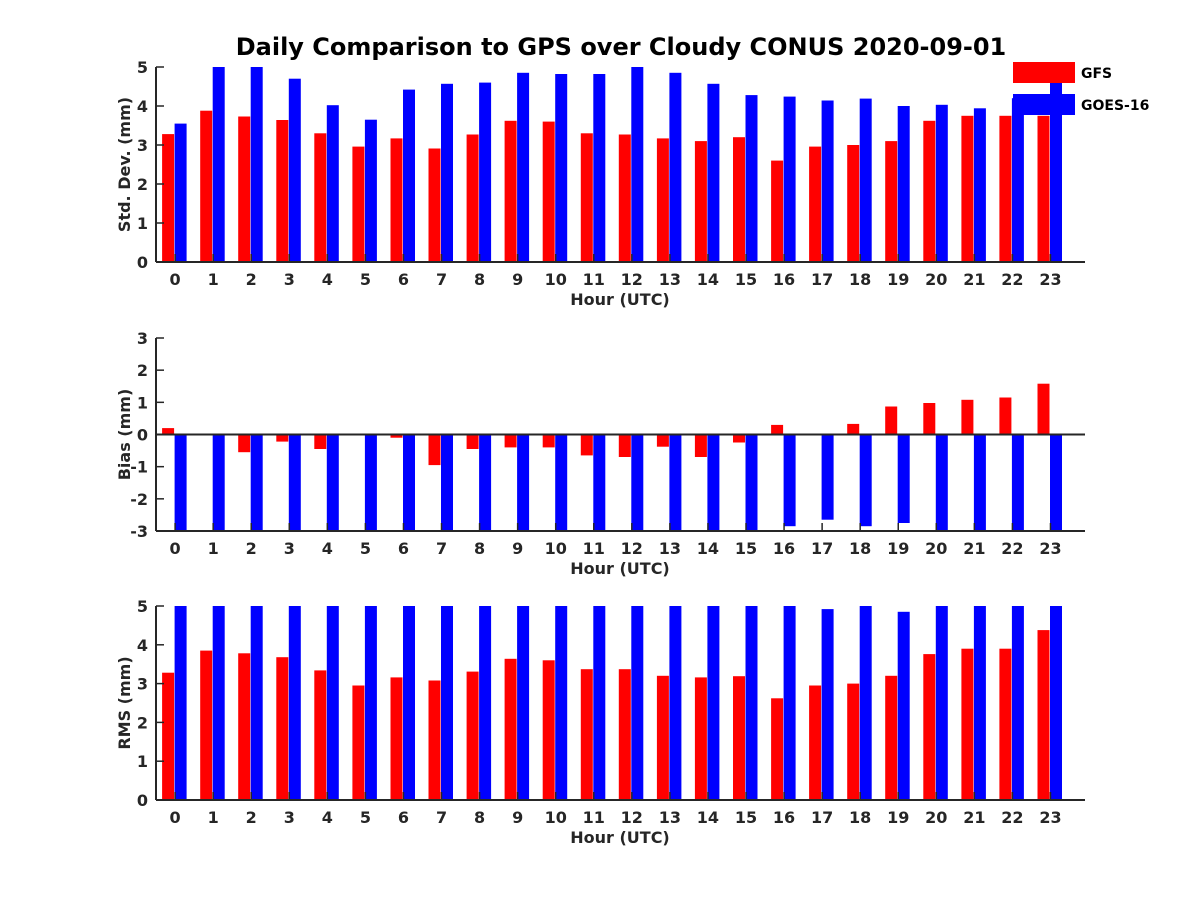 Image resolution: width=1200 pixels, height=900 pixels. Describe the element at coordinates (670, 548) in the screenshot. I see `x-tick-label: 13` at that location.